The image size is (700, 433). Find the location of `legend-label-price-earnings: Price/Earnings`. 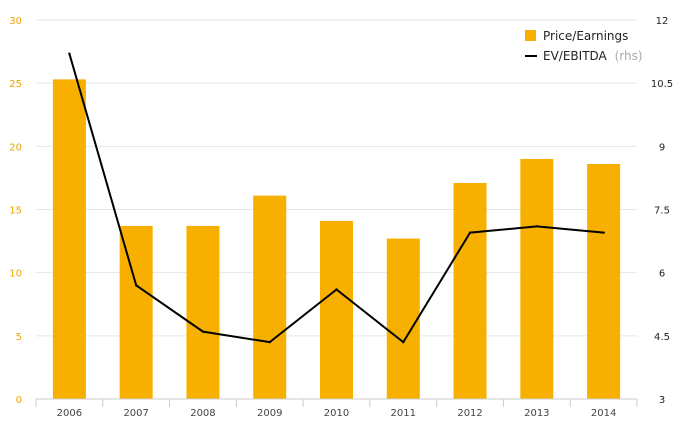

legend-label-price-earnings: Price/Earnings is located at coordinates (585, 36).